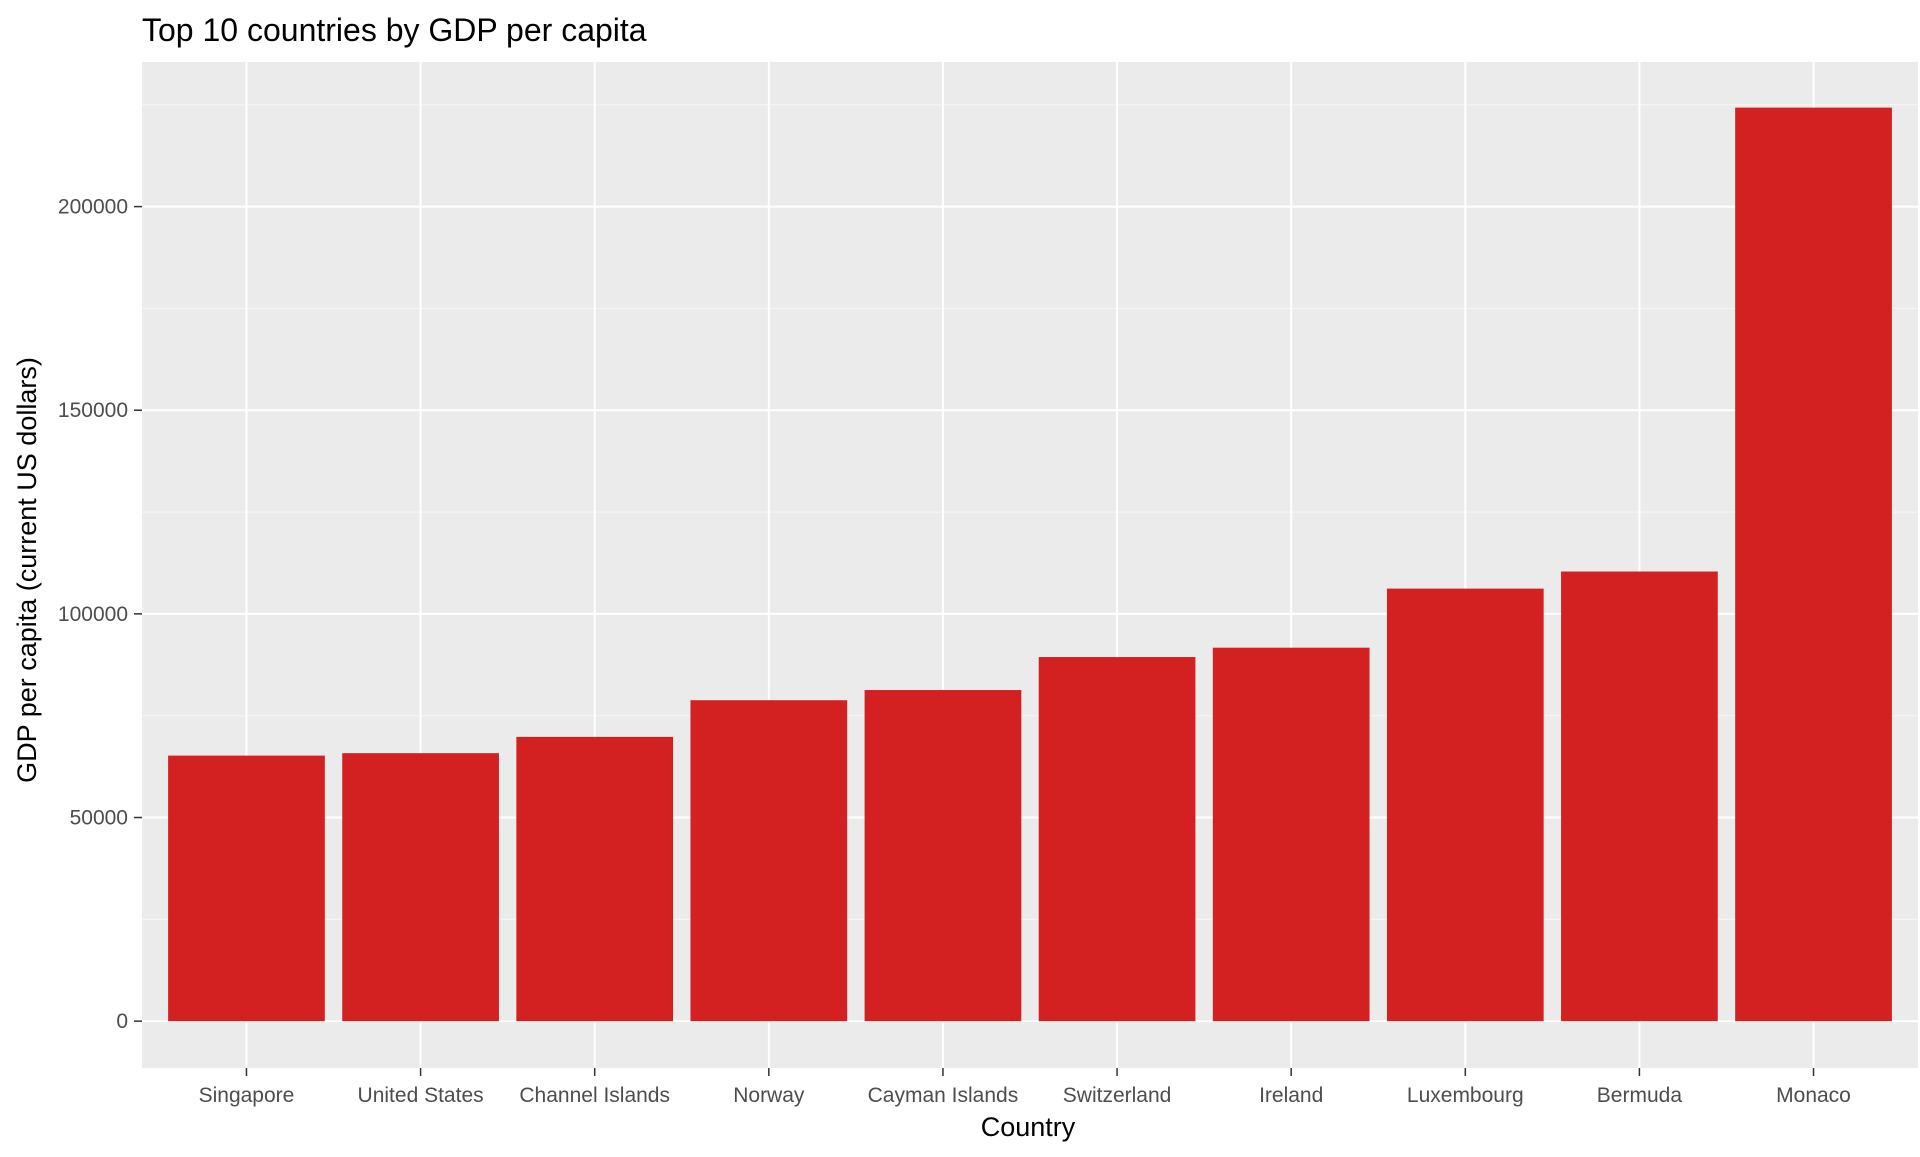 This screenshot has width=1920, height=1157. I want to click on bar-cayman-islands, so click(943, 856).